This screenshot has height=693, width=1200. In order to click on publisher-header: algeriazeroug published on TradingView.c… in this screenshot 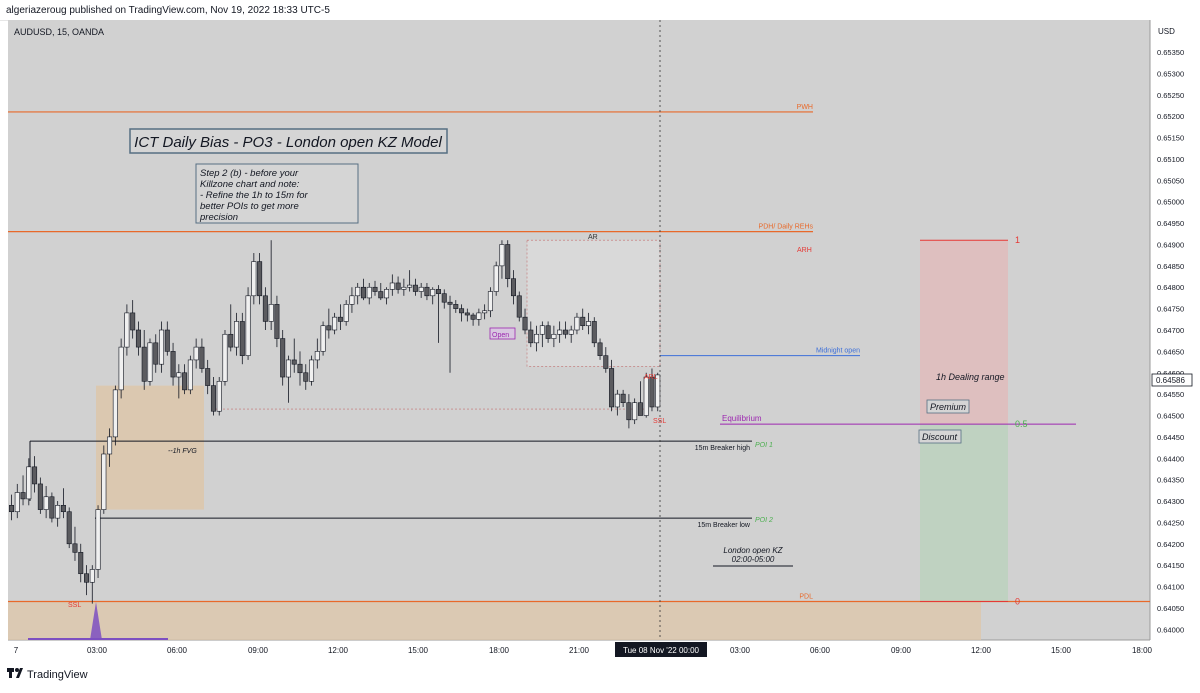, I will do `click(168, 10)`.